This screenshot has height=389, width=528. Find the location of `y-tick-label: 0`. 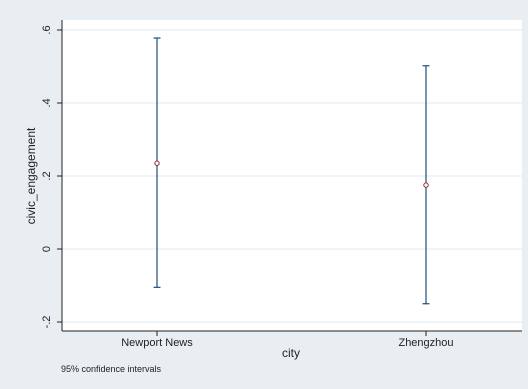

y-tick-label: 0 is located at coordinates (47, 249).